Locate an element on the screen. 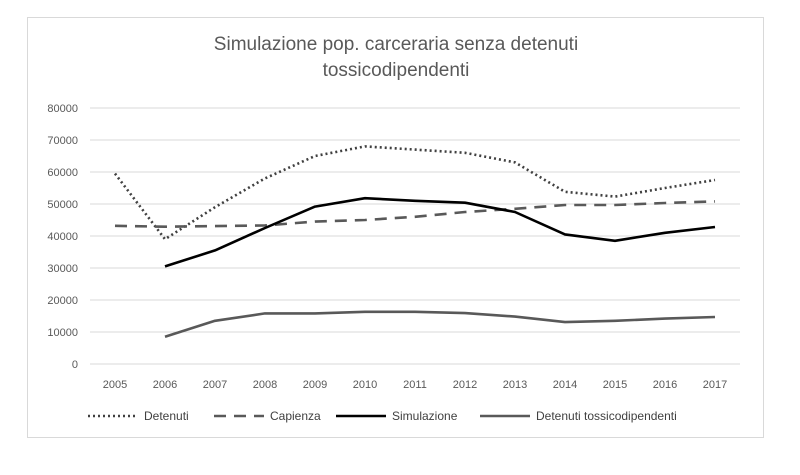  legend-label: Capienza is located at coordinates (295, 416).